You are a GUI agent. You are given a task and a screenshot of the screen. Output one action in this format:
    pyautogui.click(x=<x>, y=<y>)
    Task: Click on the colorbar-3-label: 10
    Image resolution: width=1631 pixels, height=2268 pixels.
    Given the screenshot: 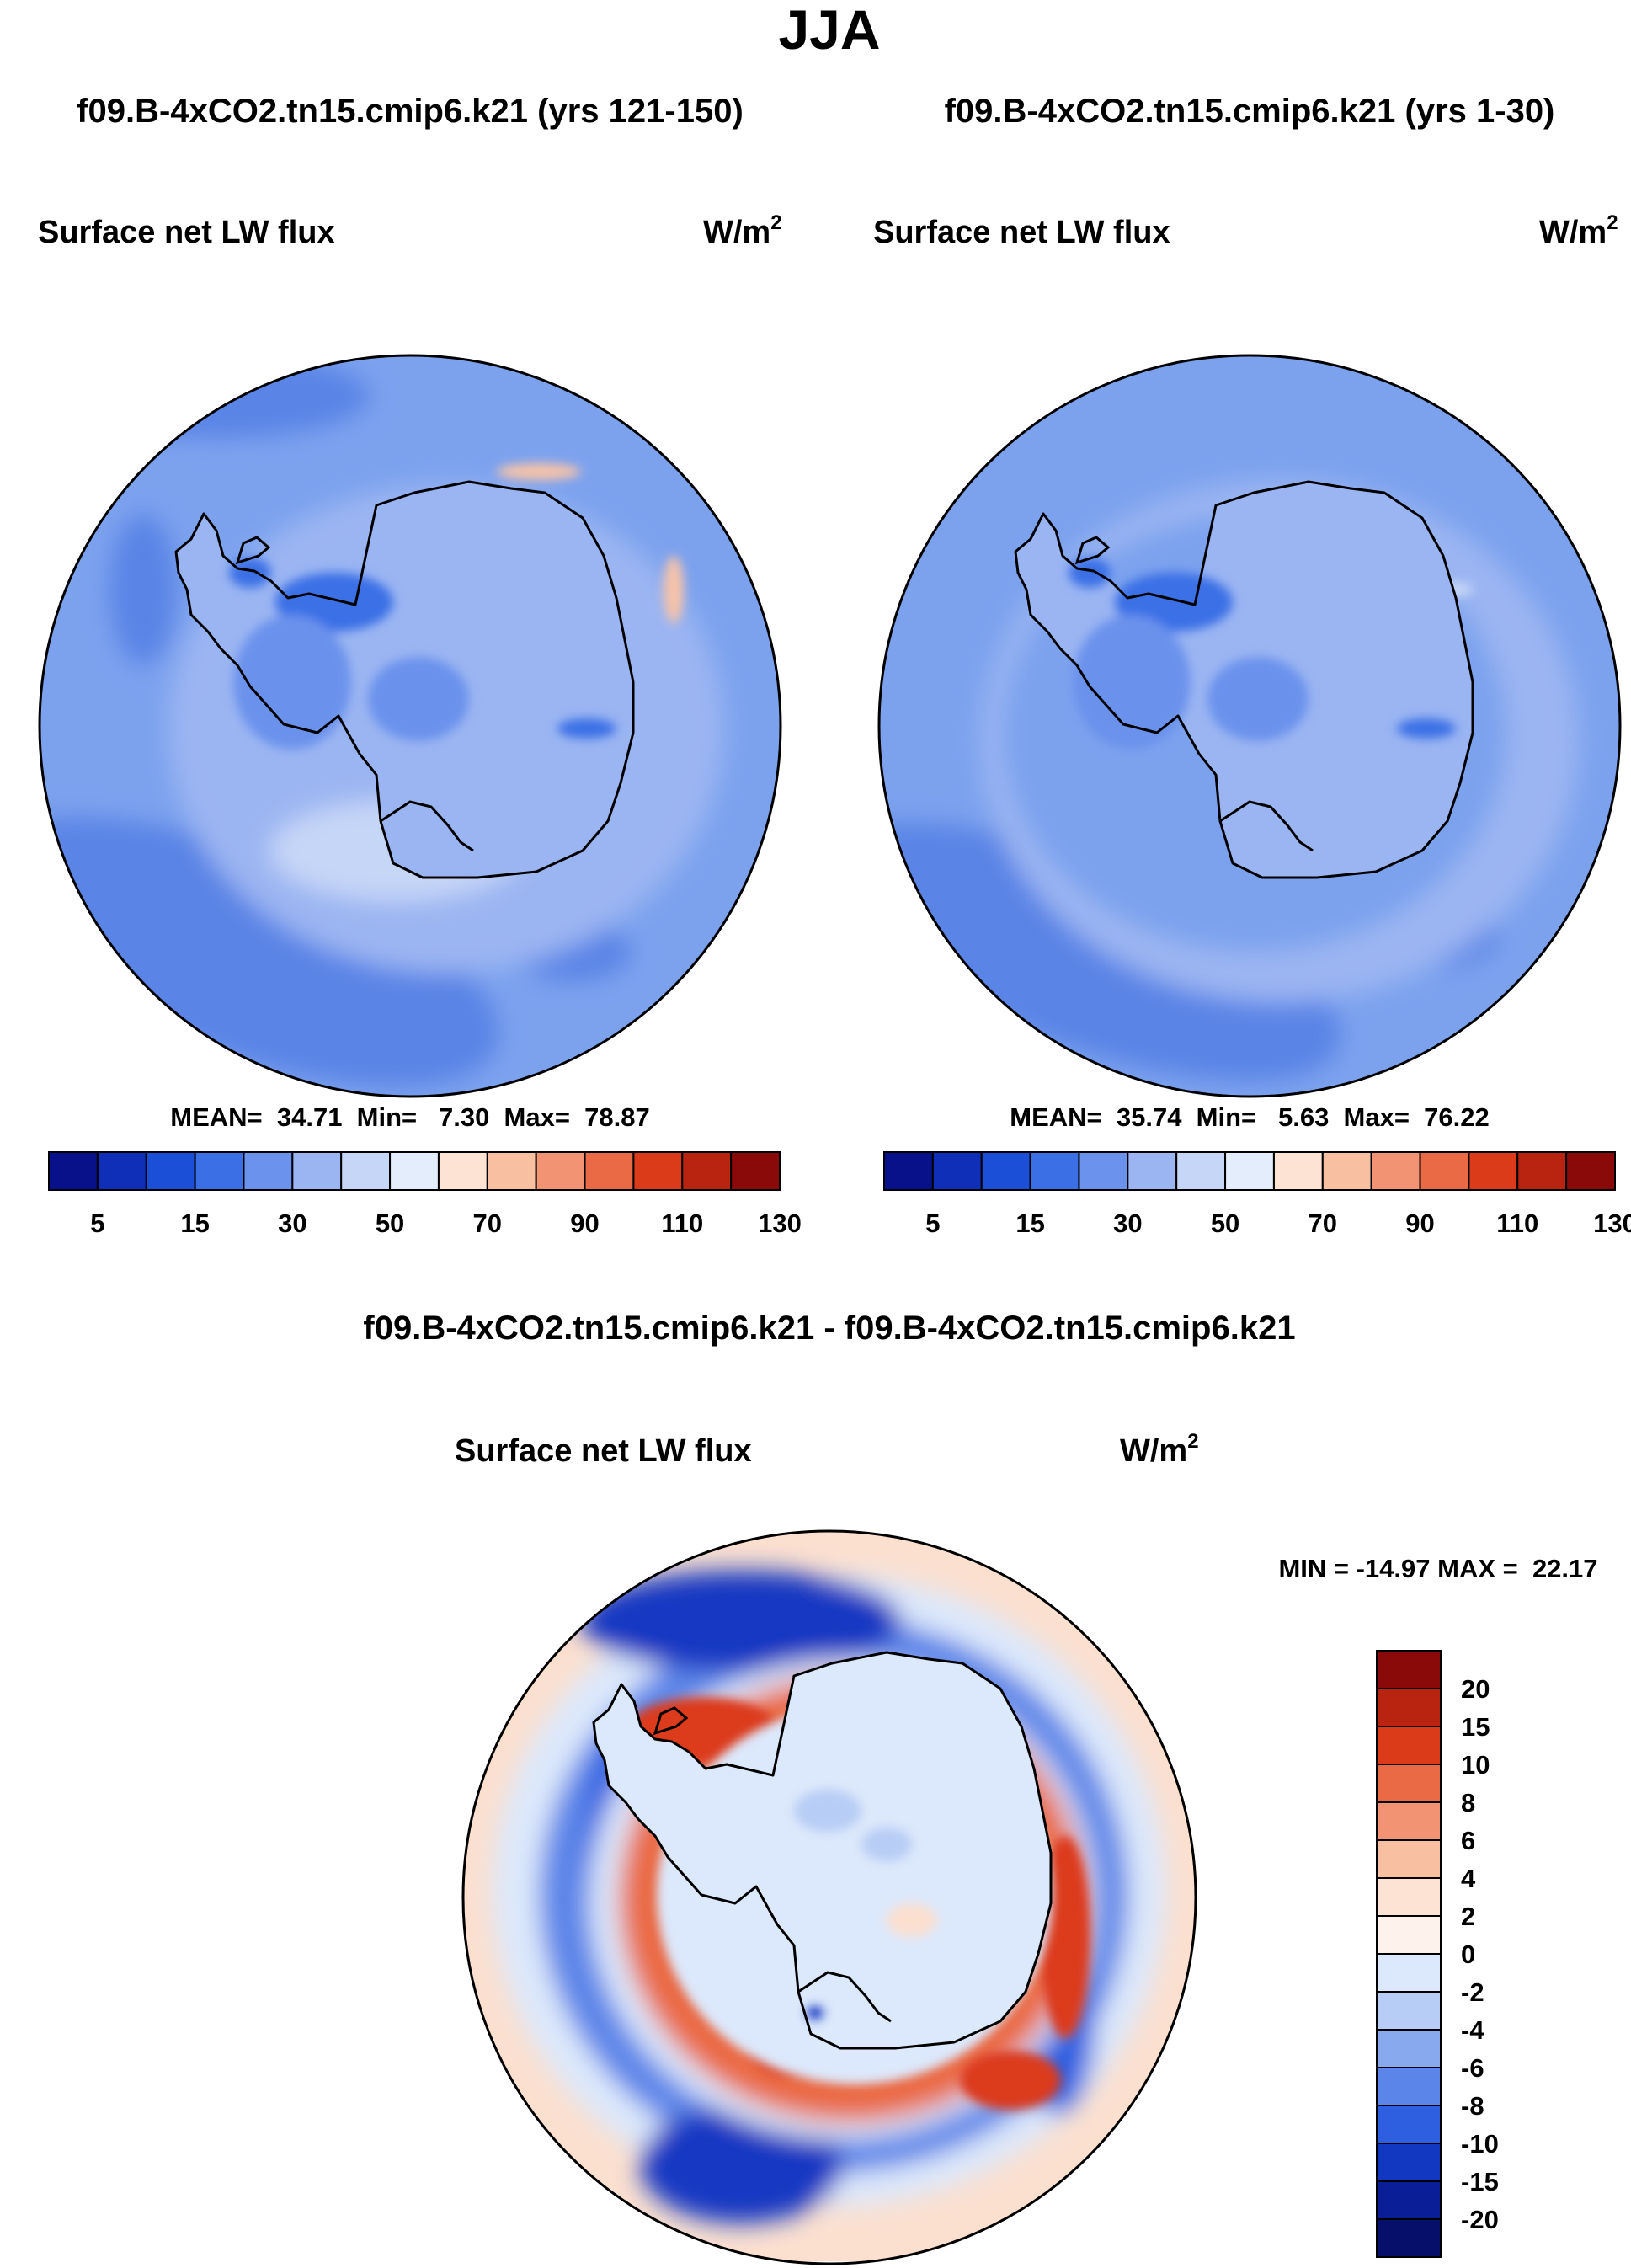 What is the action you would take?
    pyautogui.click(x=1475, y=1765)
    